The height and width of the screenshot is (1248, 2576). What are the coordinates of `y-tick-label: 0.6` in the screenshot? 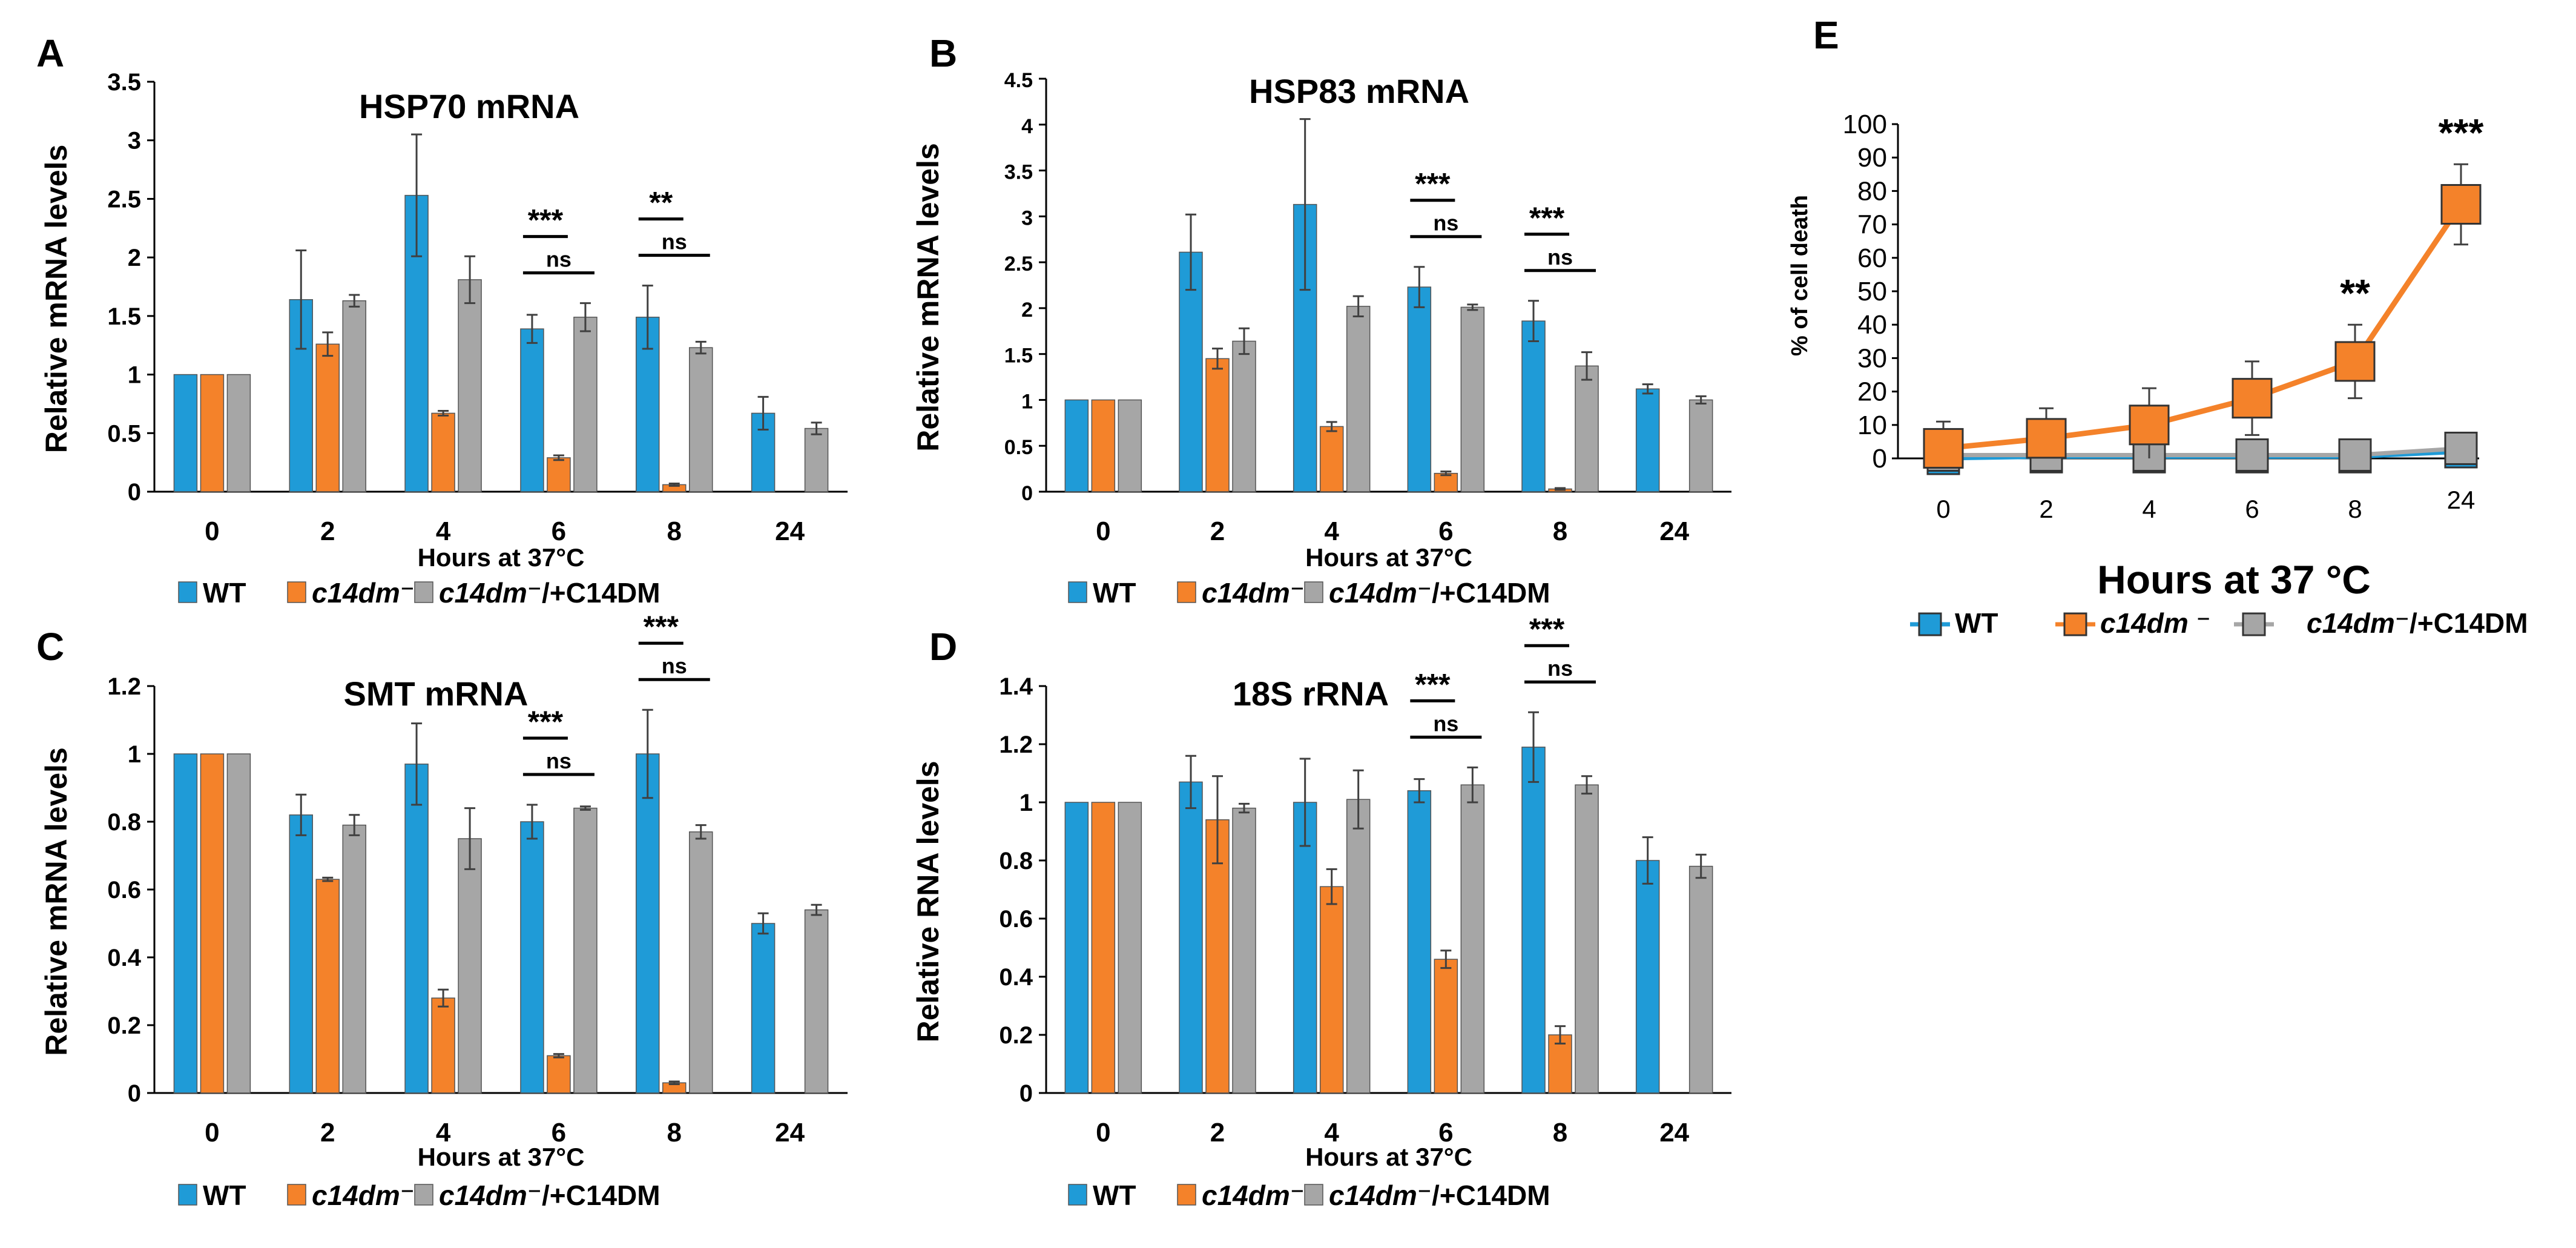 It's located at (1016, 919).